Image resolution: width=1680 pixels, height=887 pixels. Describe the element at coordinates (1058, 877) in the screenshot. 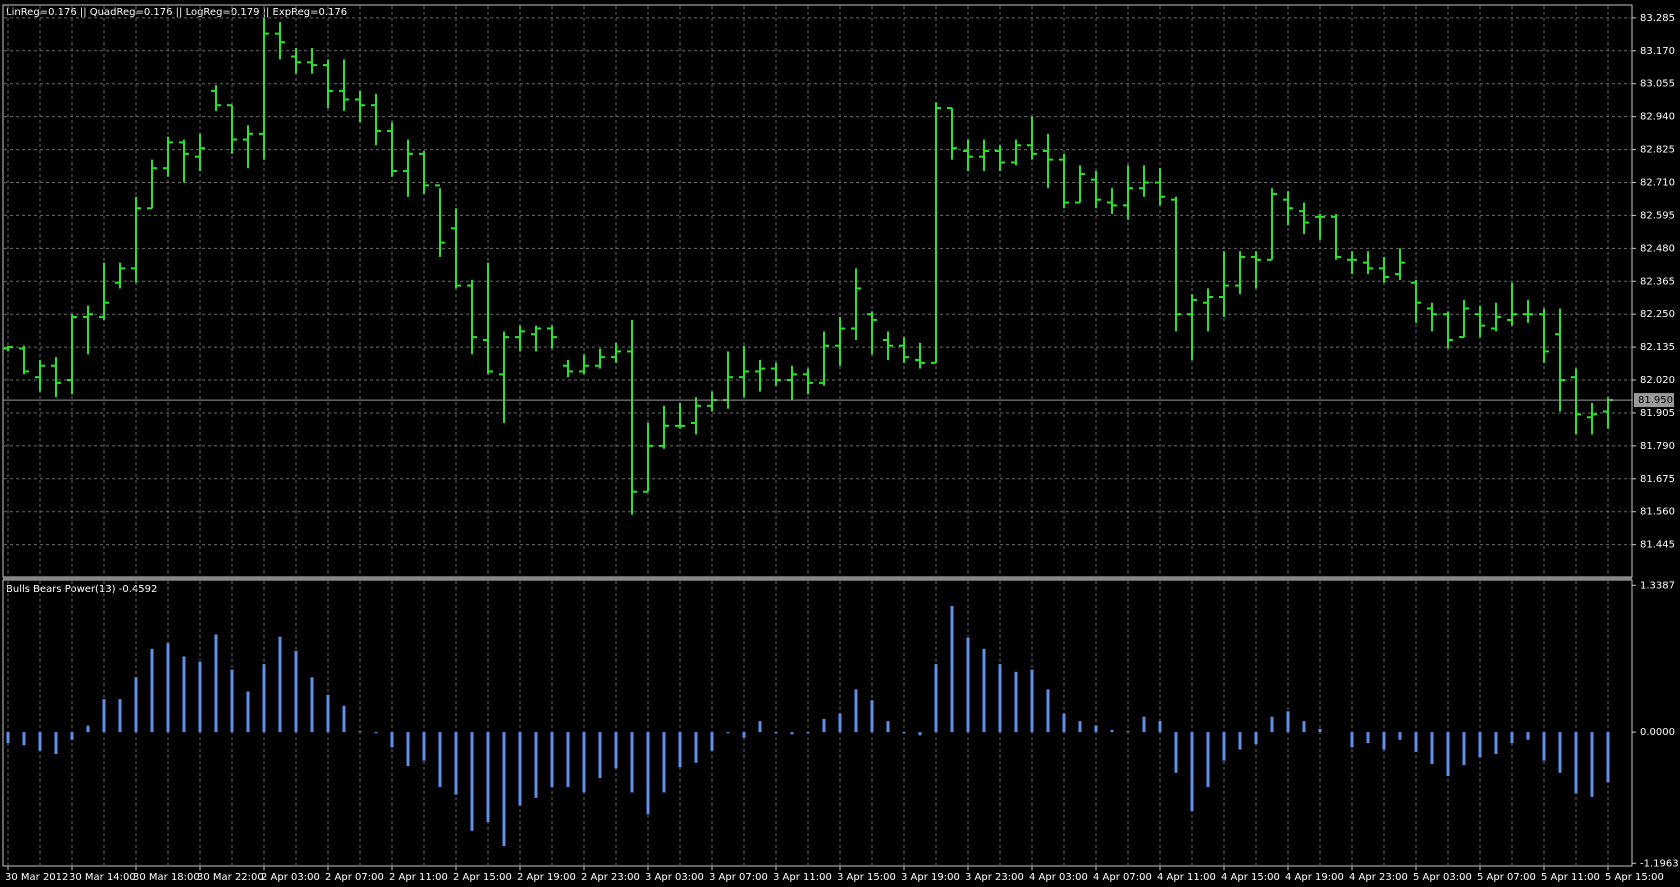

I see `x-tick-label: 4 Apr 03:00` at that location.